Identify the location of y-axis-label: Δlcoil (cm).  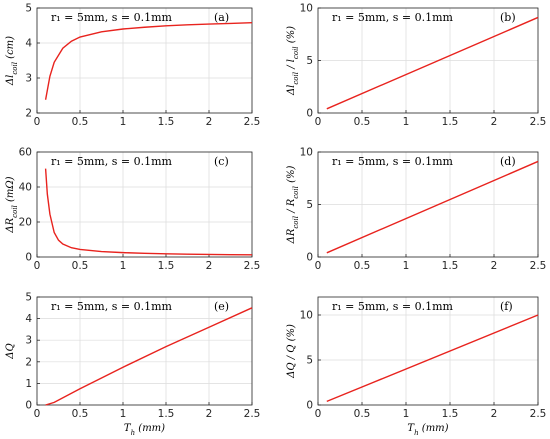
(12, 61).